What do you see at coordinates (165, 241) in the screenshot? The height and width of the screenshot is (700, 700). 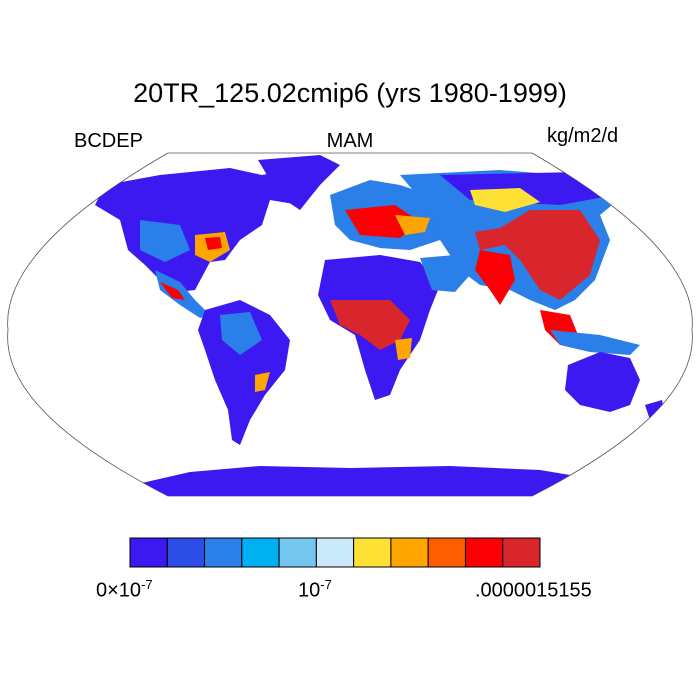 I see `na-light` at bounding box center [165, 241].